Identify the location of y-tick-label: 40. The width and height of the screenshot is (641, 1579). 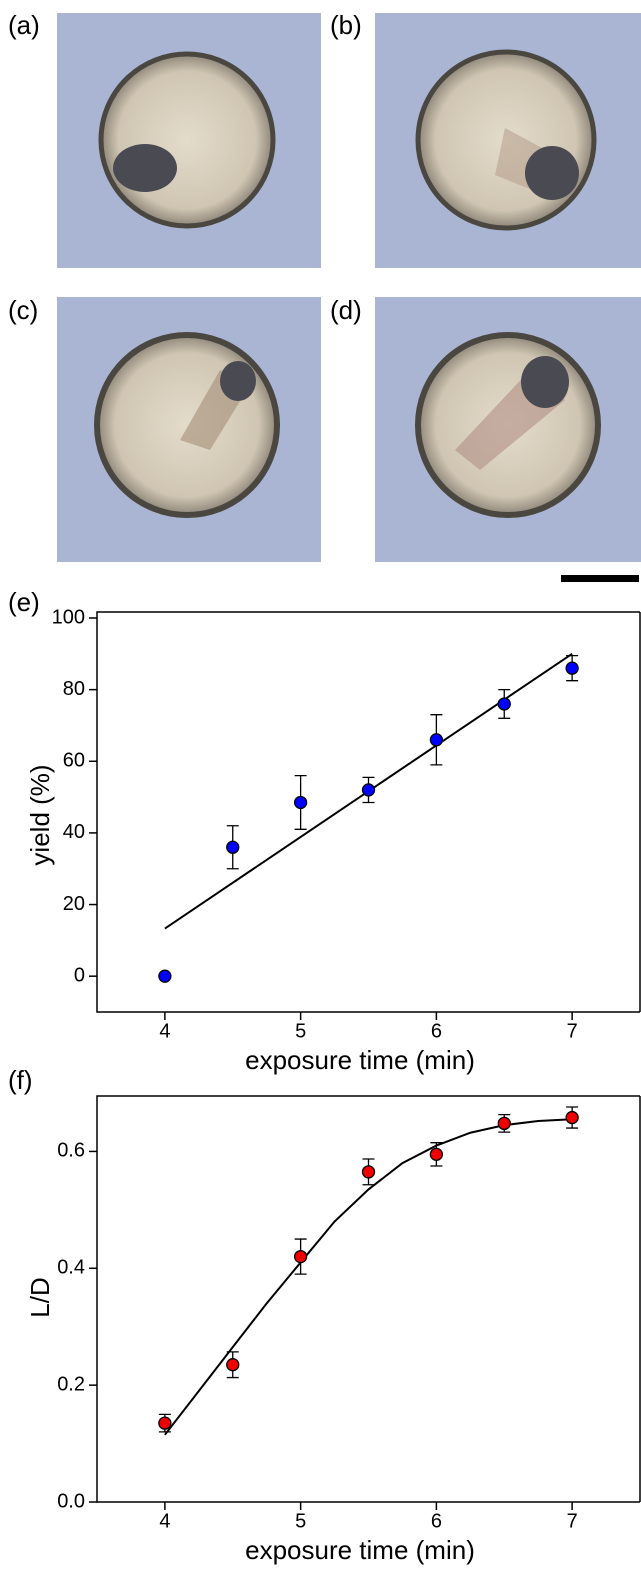
(74, 832).